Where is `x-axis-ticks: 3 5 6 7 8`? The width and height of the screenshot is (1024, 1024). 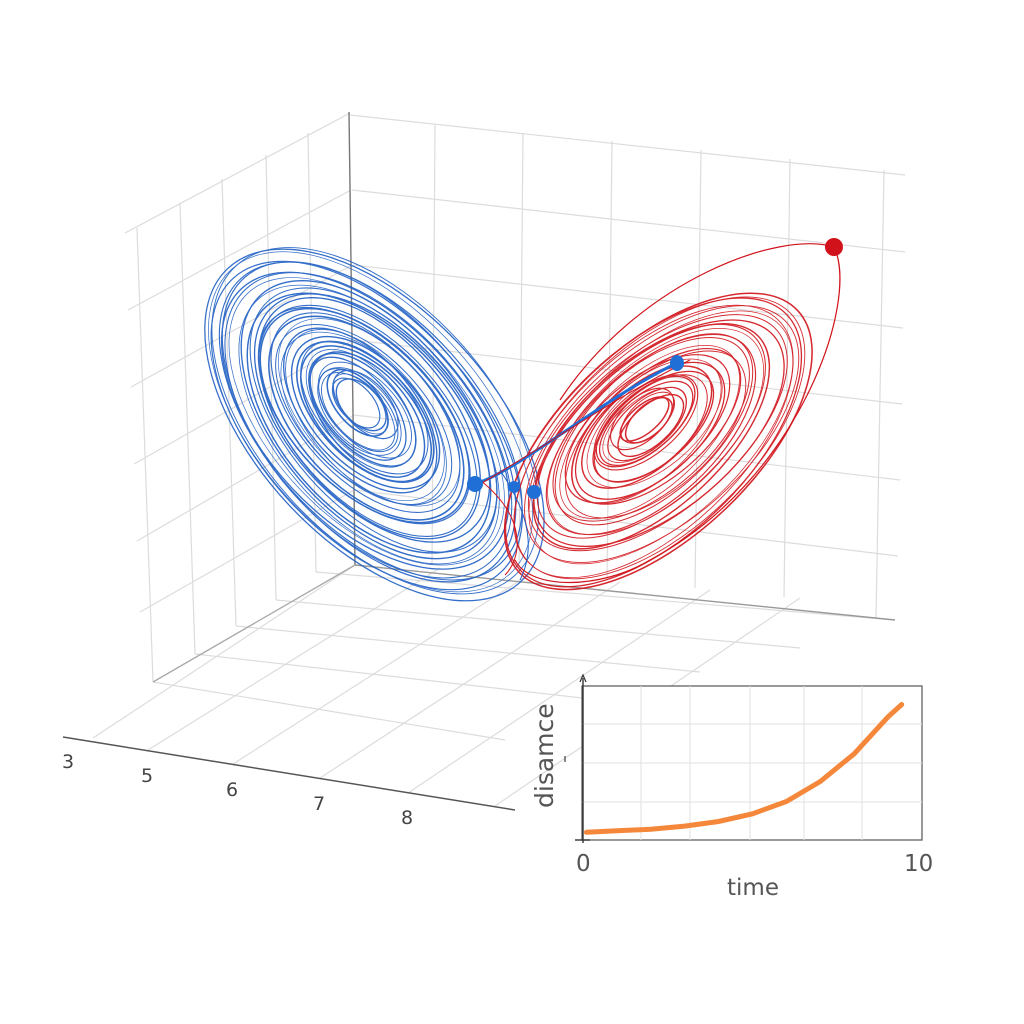 x-axis-ticks: 3 5 6 7 8 is located at coordinates (237, 790).